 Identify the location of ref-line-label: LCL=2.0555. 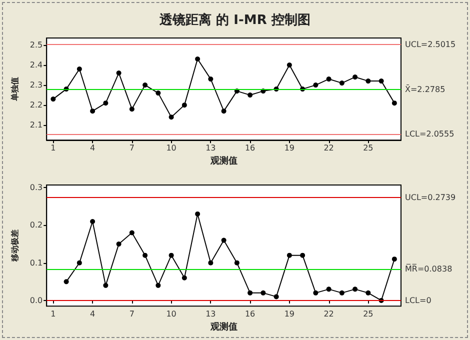
(429, 133).